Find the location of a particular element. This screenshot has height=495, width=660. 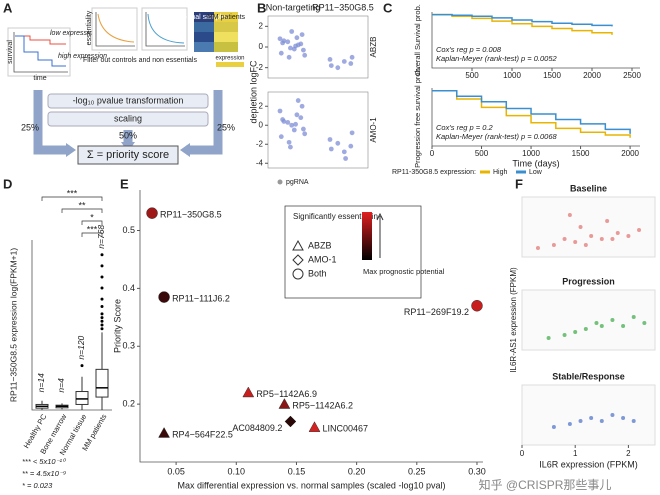

x-tick-label: 500 is located at coordinates (482, 153).